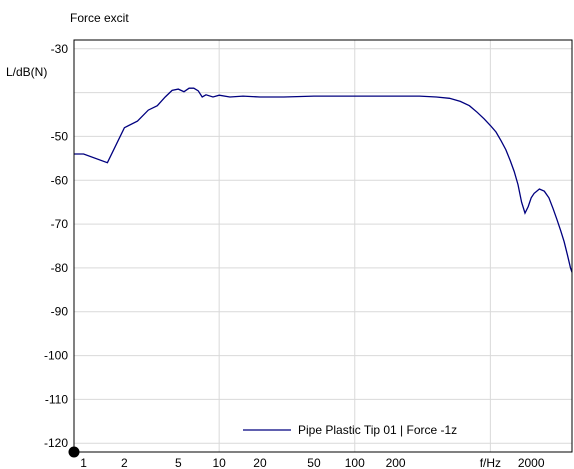 The height and width of the screenshot is (469, 574). I want to click on x-tick-label: 2, so click(124, 462).